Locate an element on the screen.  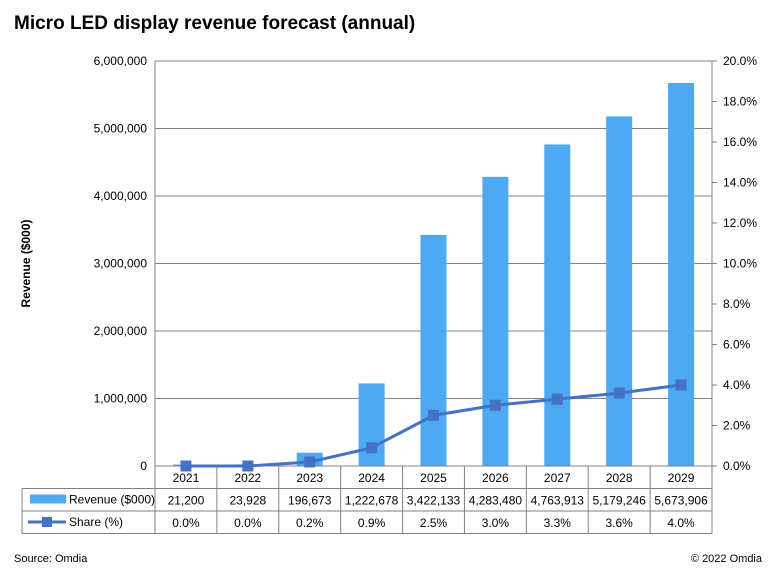
x-tick-label: 2029 is located at coordinates (681, 478).